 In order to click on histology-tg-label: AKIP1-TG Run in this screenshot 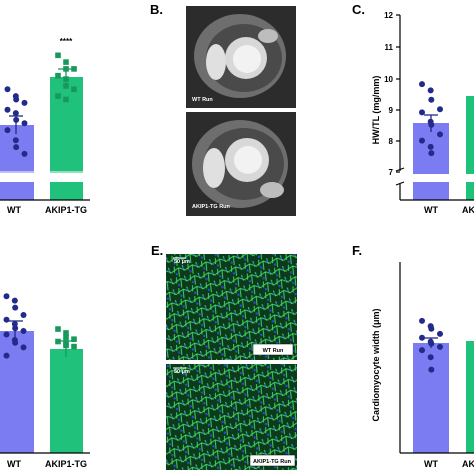, I will do `click(272, 462)`.